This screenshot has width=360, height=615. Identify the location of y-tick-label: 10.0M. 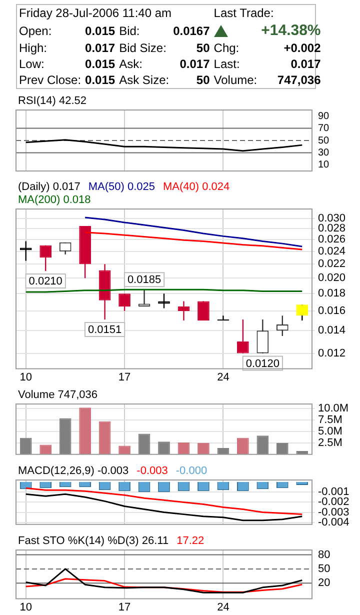
(333, 408).